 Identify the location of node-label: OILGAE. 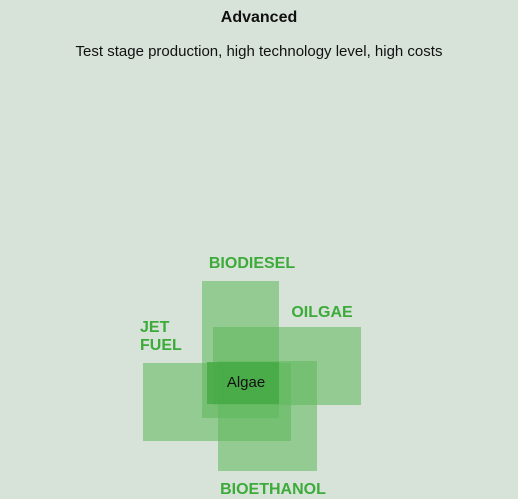
(322, 312).